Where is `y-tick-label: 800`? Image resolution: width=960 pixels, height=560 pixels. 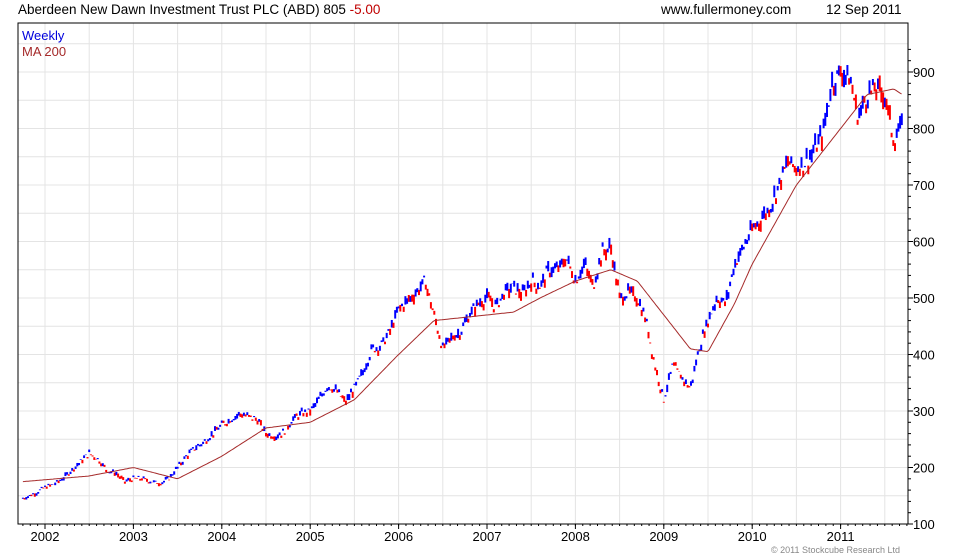
y-tick-label: 800 is located at coordinates (924, 129).